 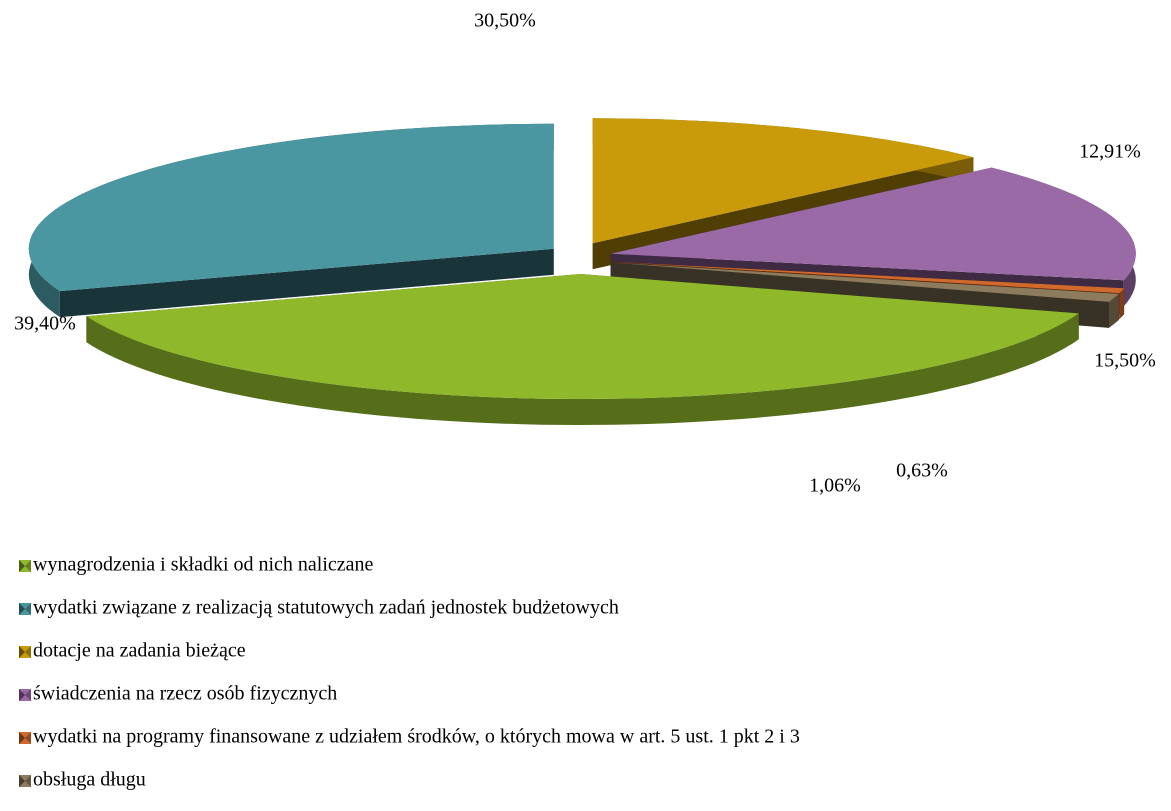 What do you see at coordinates (505, 21) in the screenshot?
I see `data-label: 30,50%` at bounding box center [505, 21].